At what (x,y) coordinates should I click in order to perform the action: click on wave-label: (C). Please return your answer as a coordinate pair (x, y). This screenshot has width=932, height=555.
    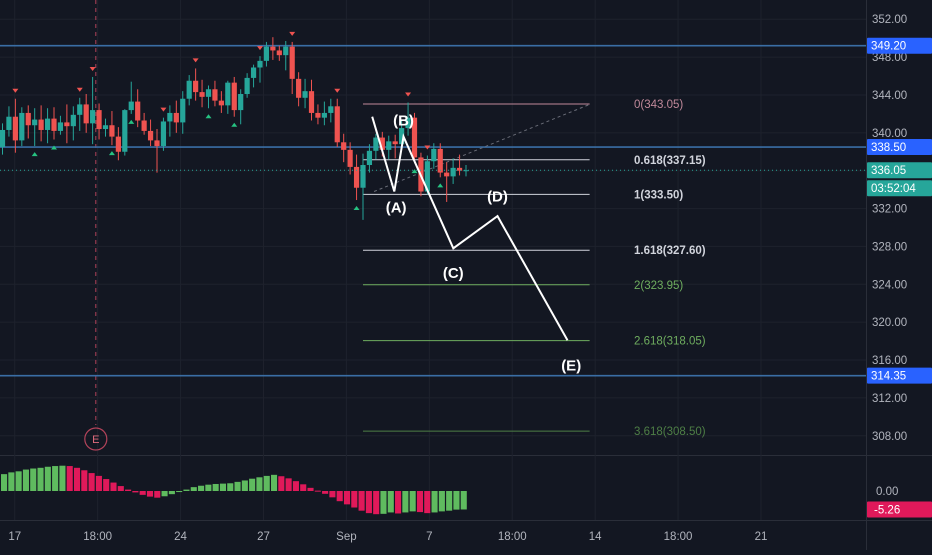
    Looking at the image, I should click on (453, 273).